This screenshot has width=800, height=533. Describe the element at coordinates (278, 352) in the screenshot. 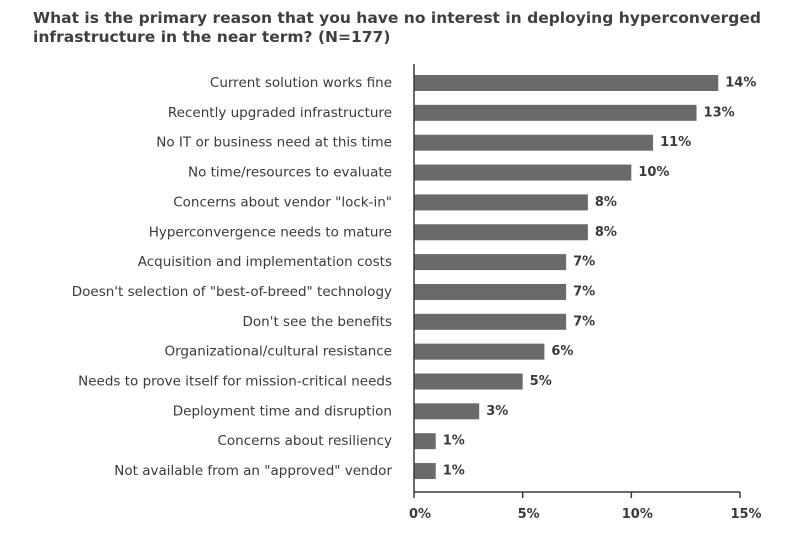

I see `category-label: Organizational/cultural resistance` at that location.